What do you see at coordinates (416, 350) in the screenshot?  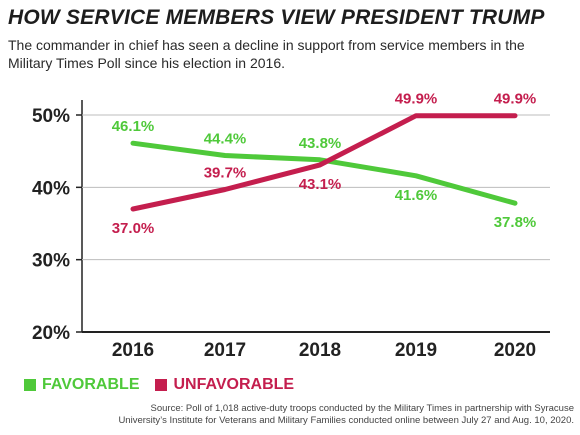 I see `x-tick-label: 2019` at bounding box center [416, 350].